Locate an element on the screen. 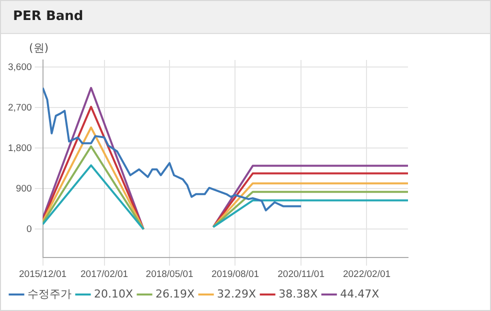 This screenshot has width=491, height=311. y-tick-label: 1,800 is located at coordinates (20, 148).